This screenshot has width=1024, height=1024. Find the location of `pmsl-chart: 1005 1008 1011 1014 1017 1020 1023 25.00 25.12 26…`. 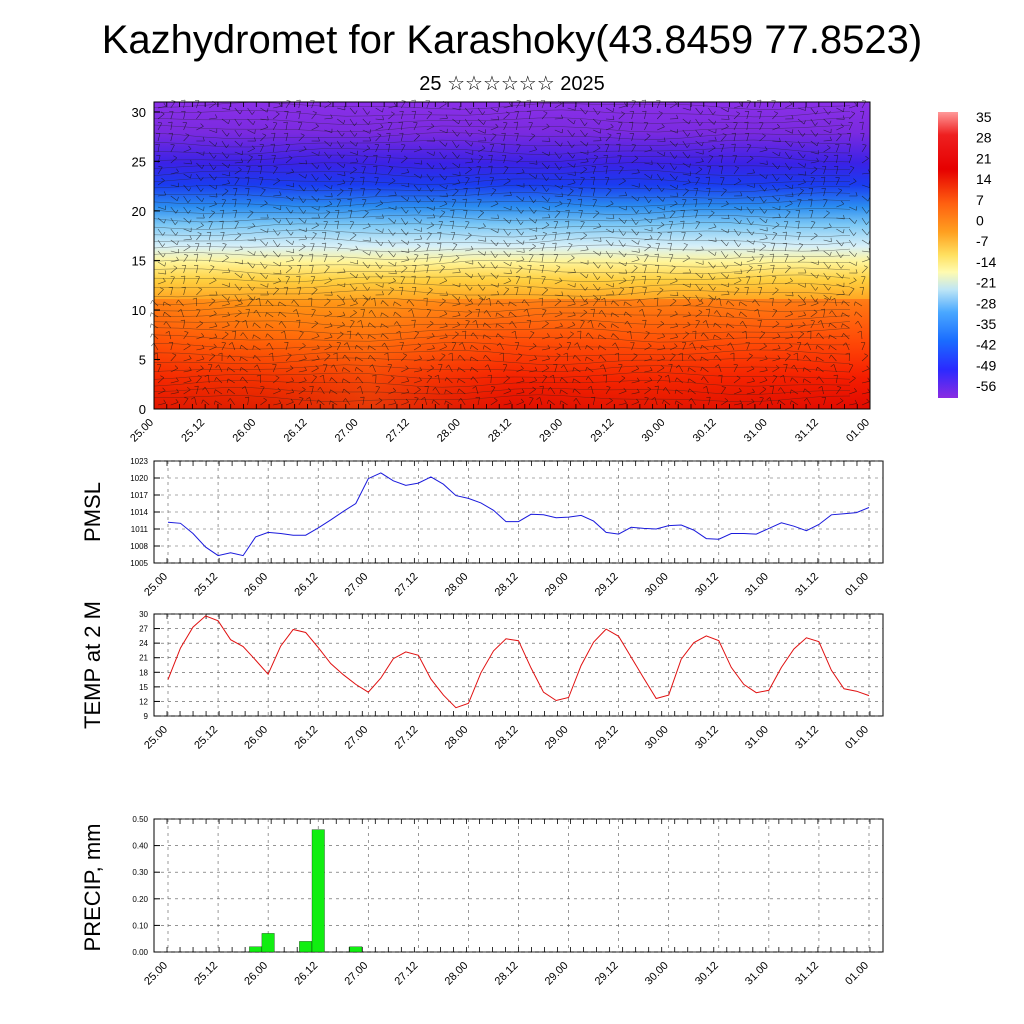

pmsl-chart: 1005 1008 1011 1014 1017 1020 1023 25.00 25.12 26… is located at coordinates (482, 528).